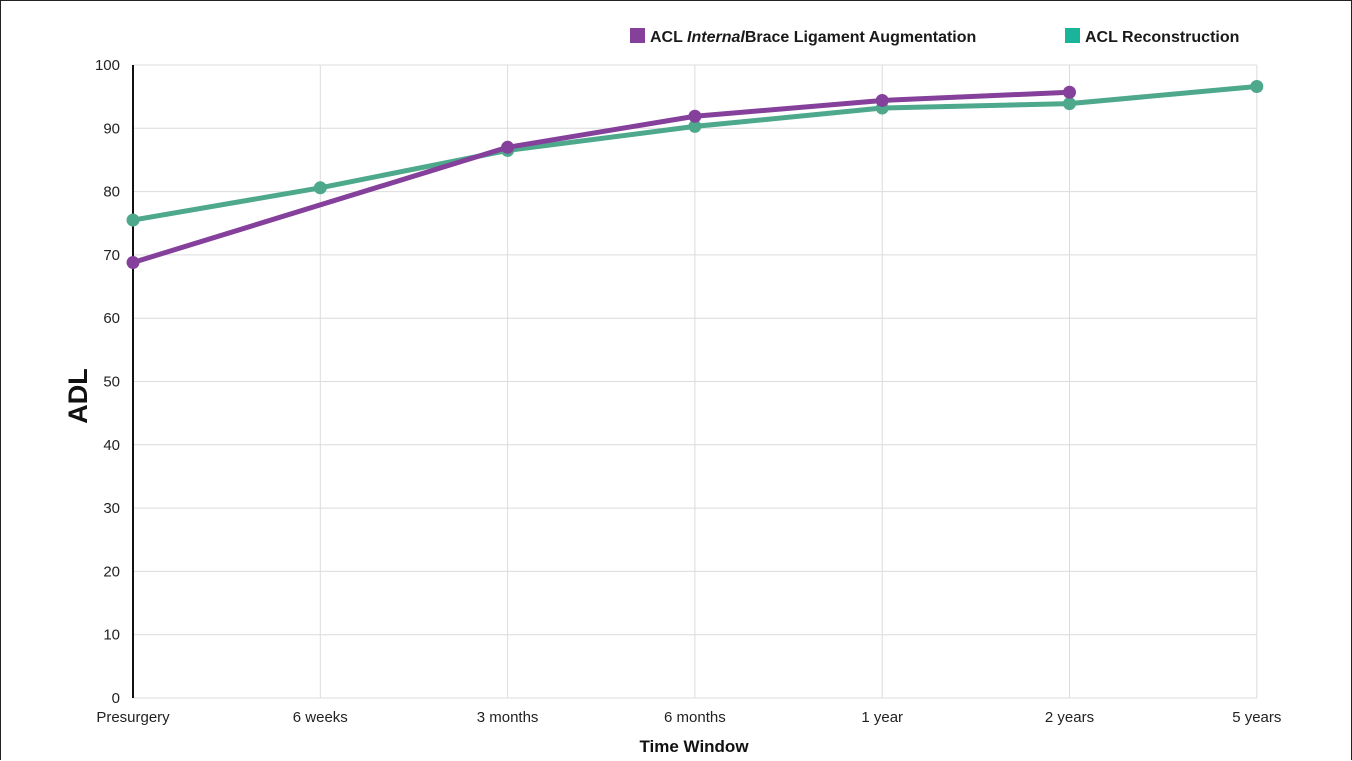 This screenshot has width=1352, height=761. What do you see at coordinates (320, 717) in the screenshot?
I see `x-tick-label: 6 weeks` at bounding box center [320, 717].